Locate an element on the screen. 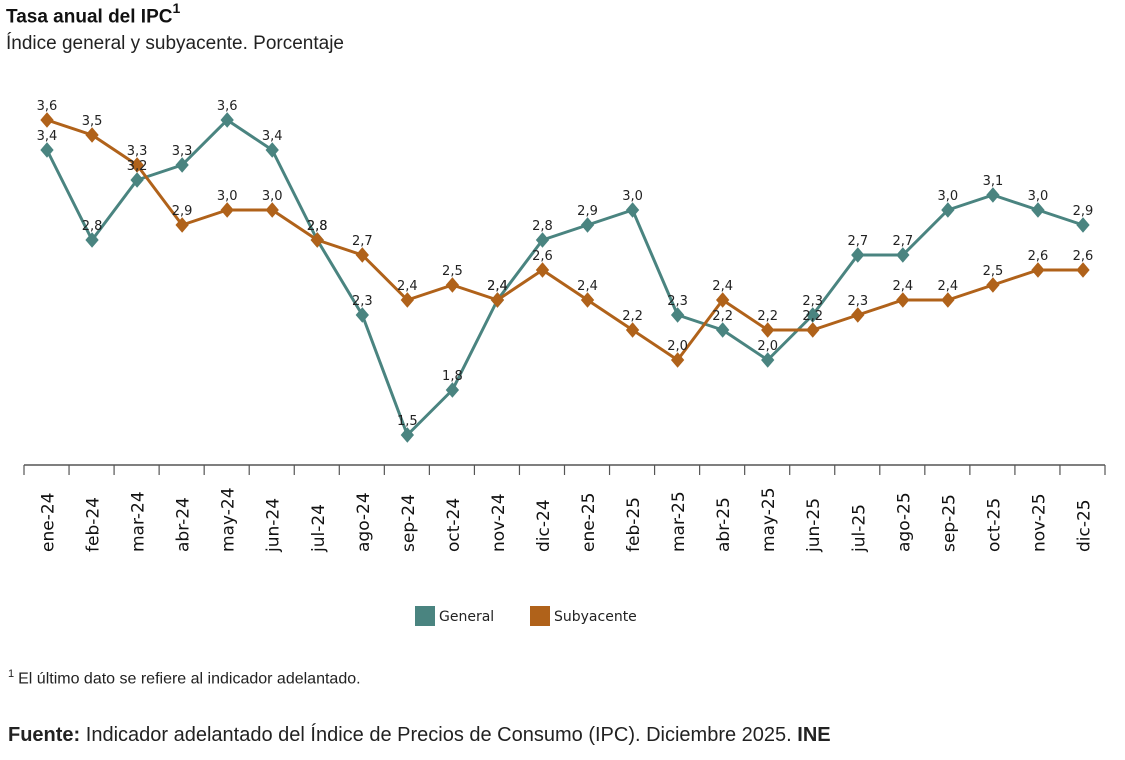  x-tick-label: abr-25 is located at coordinates (724, 524).